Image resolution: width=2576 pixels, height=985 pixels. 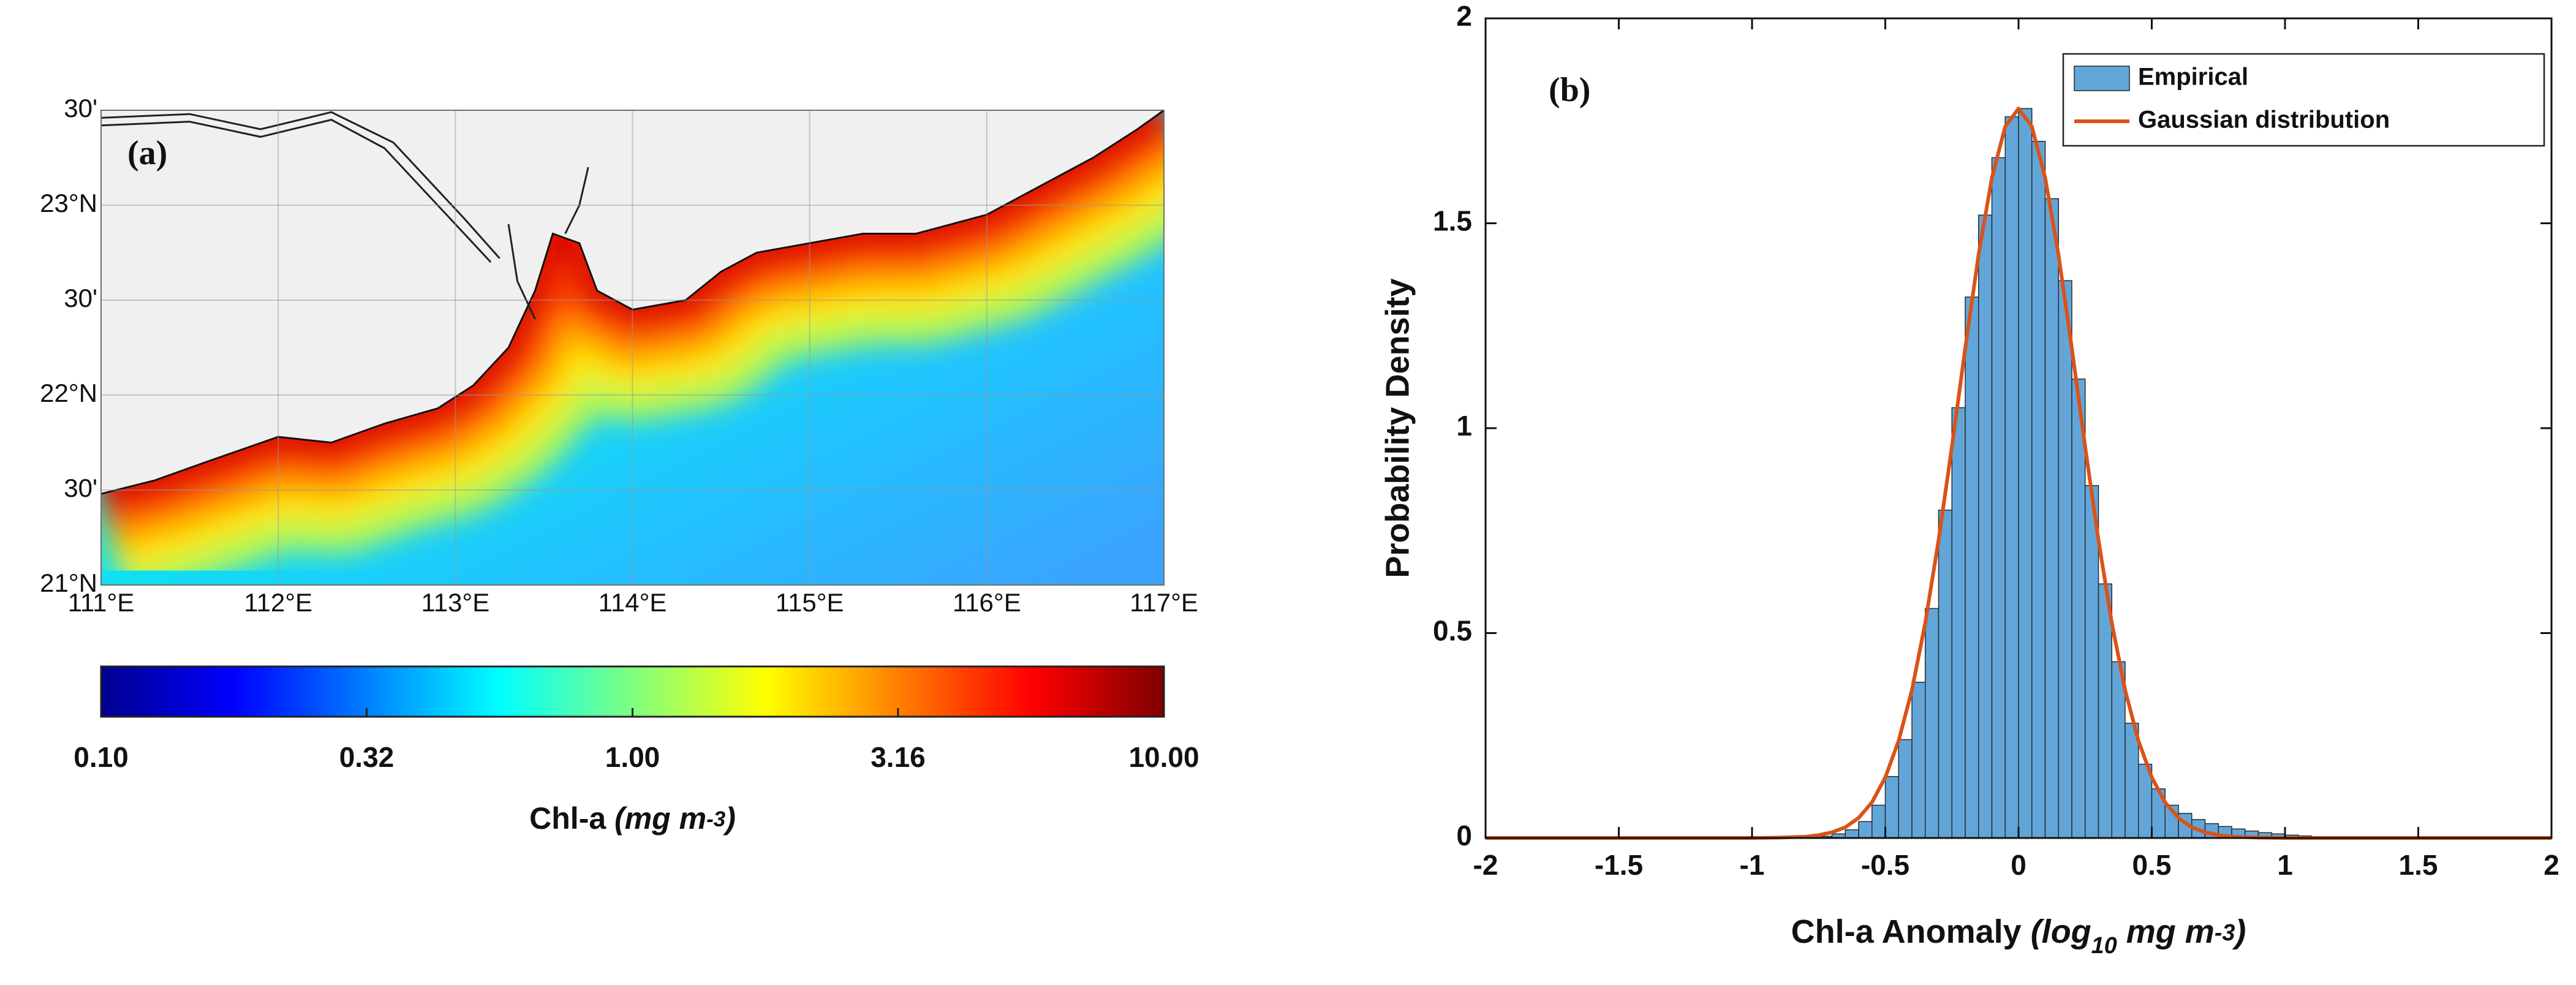 What do you see at coordinates (2102, 78) in the screenshot?
I see `legend-swatch` at bounding box center [2102, 78].